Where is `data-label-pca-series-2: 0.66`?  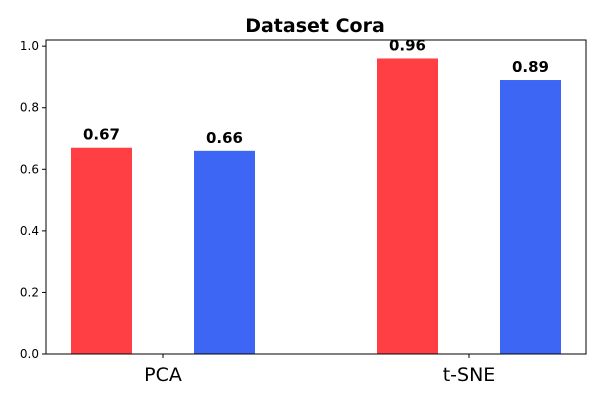 data-label-pca-series-2: 0.66 is located at coordinates (224, 138).